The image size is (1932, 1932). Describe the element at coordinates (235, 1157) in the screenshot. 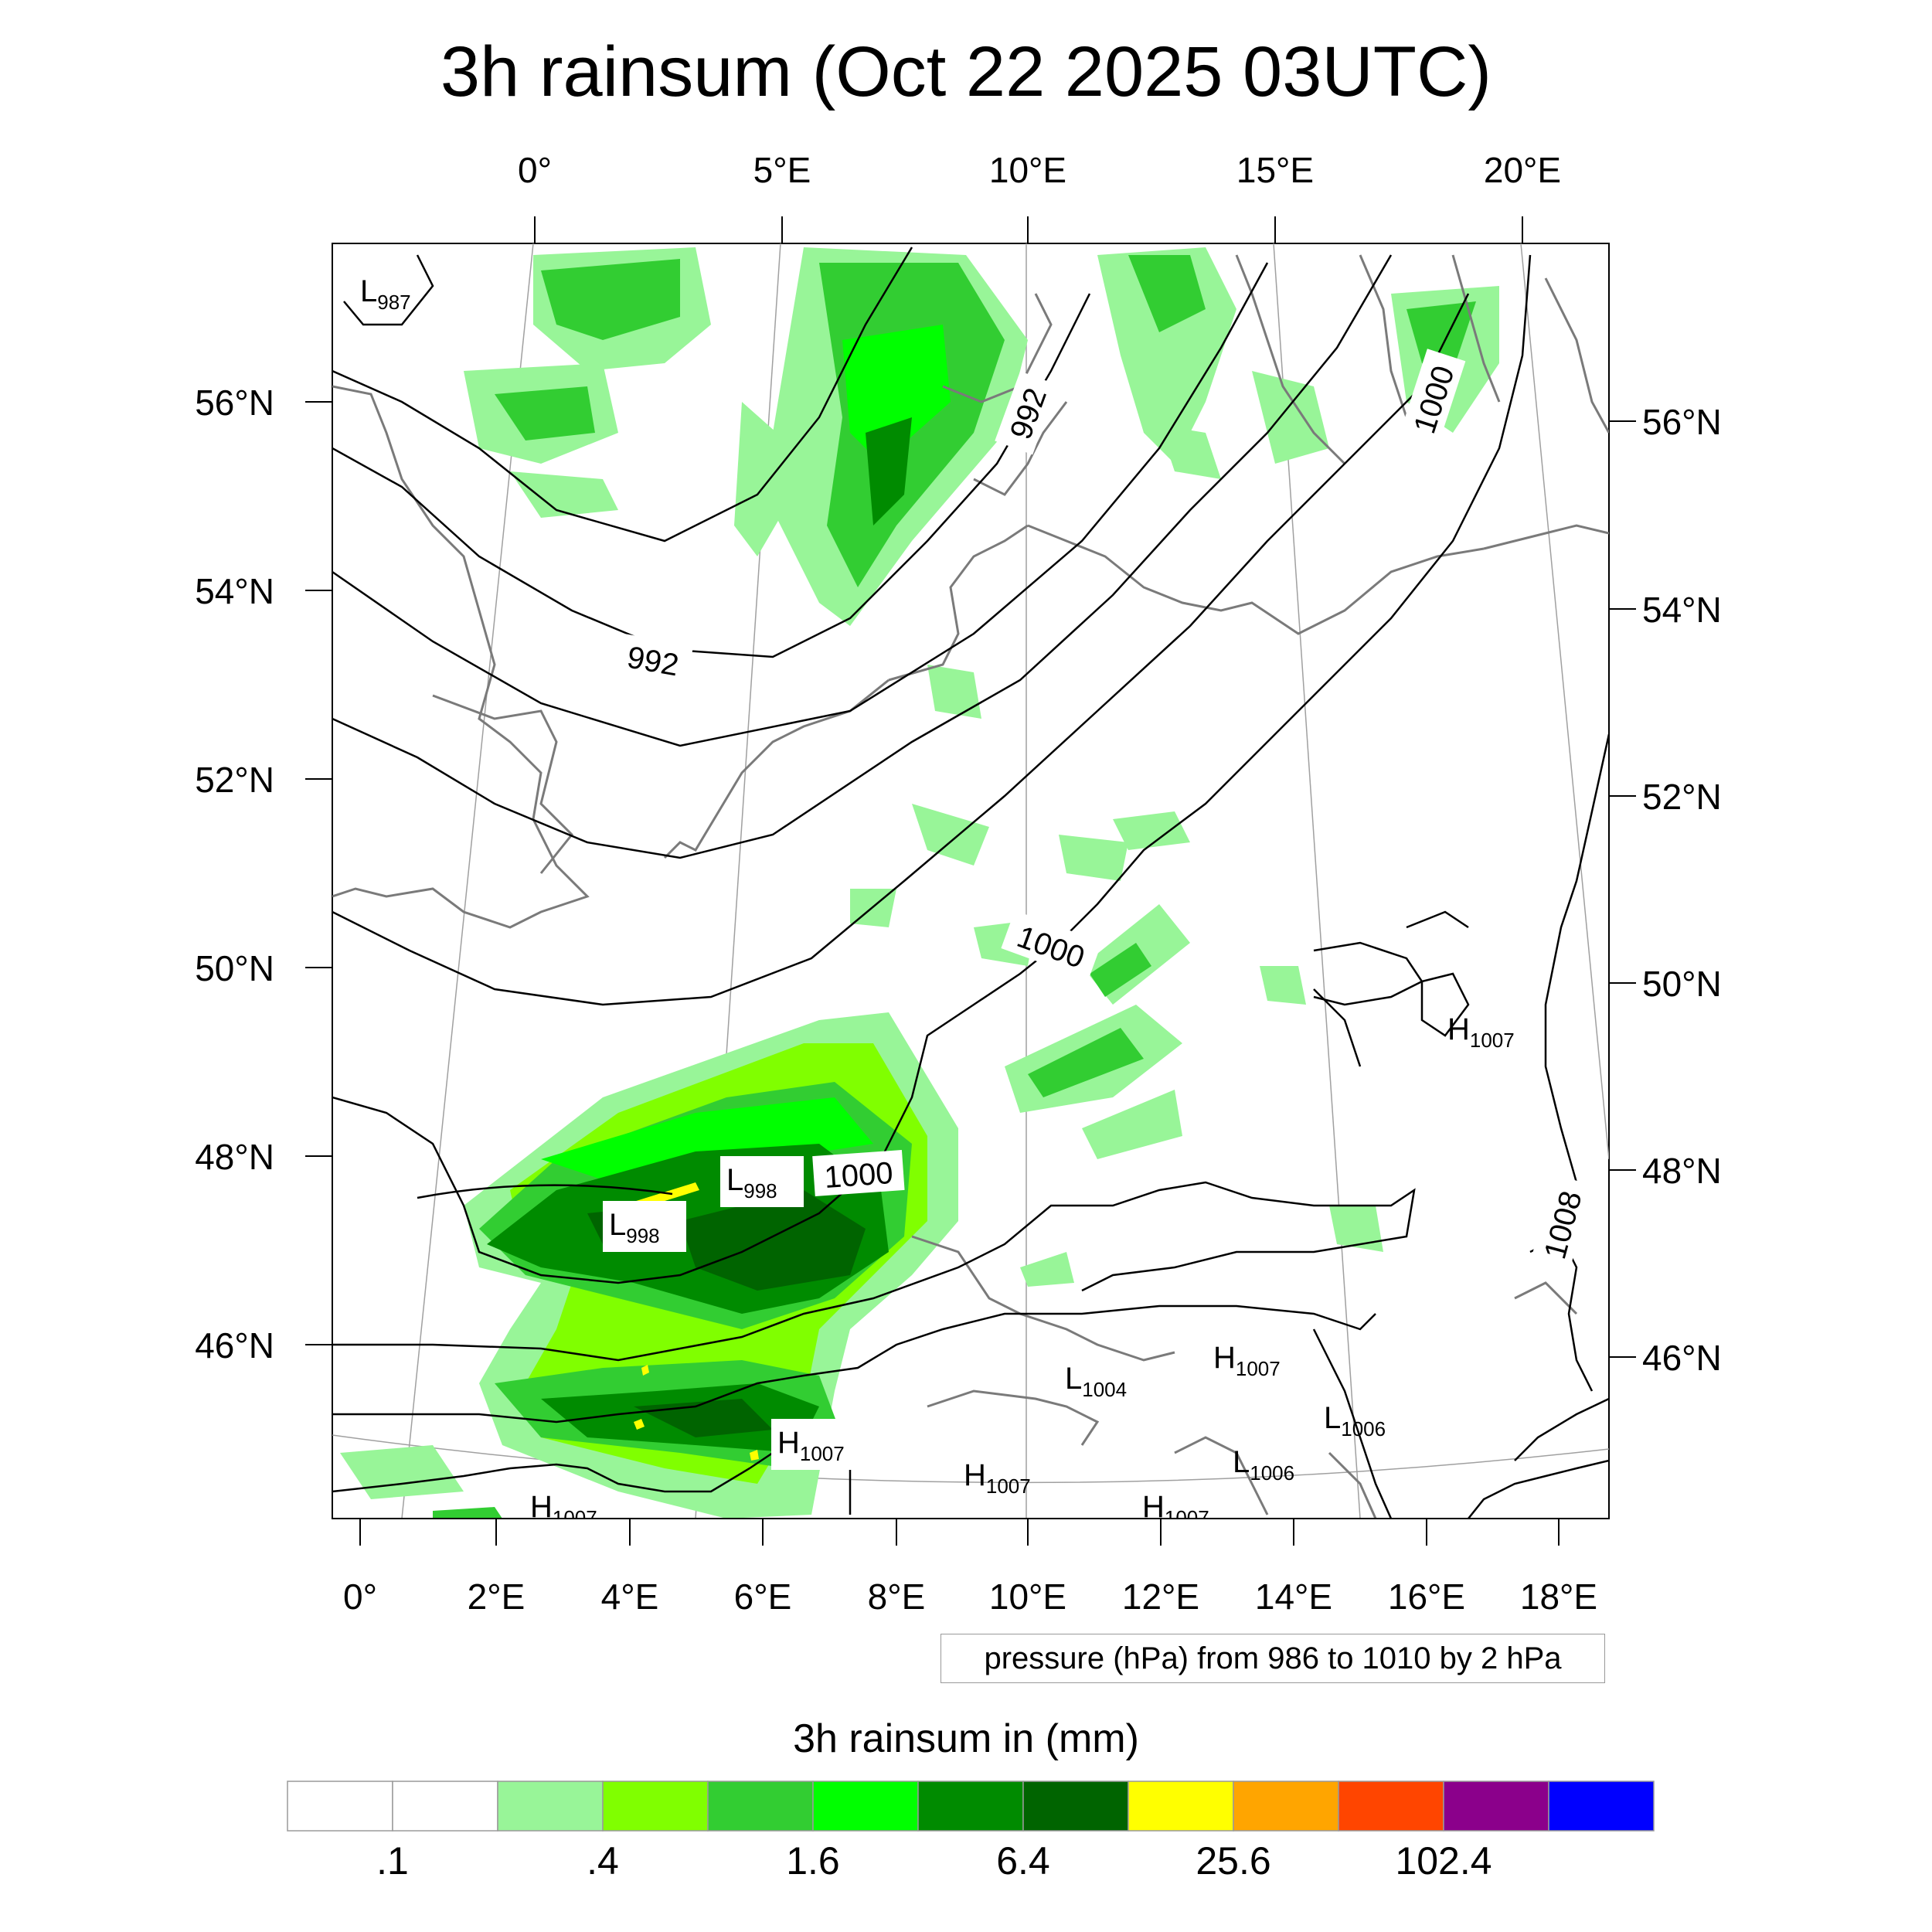

I see `lat-left-label: 48°N` at that location.